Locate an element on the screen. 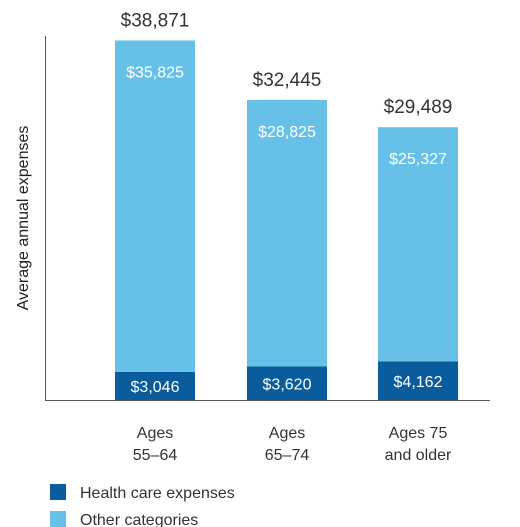 The width and height of the screenshot is (520, 527). bar-label-health-care-1: $3,620 is located at coordinates (287, 384).